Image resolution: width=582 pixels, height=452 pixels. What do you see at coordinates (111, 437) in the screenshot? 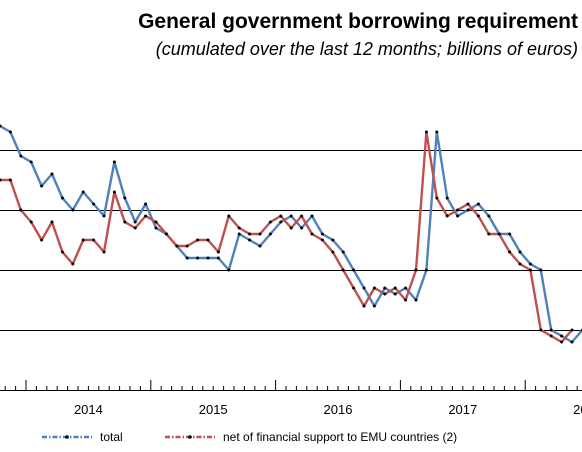
I see `legend-label-total: total` at bounding box center [111, 437].